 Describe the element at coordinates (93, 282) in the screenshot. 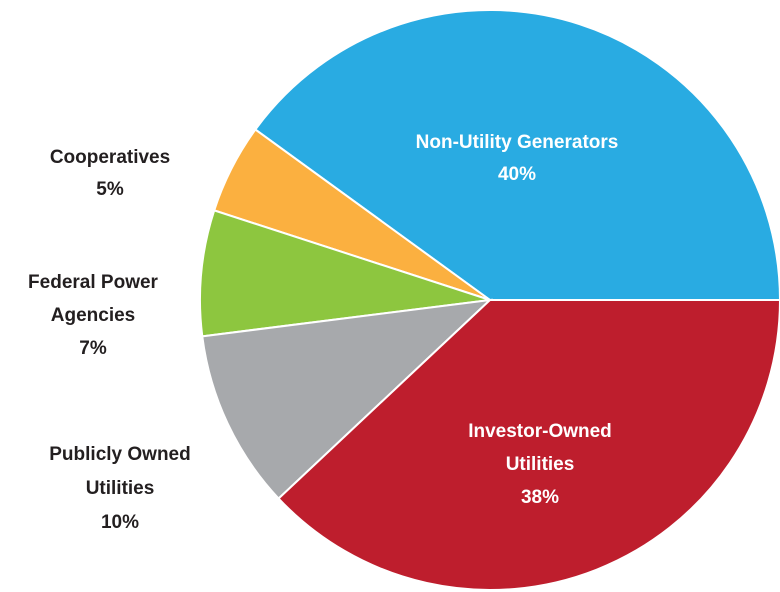

I see `label-line: Federal Power` at that location.